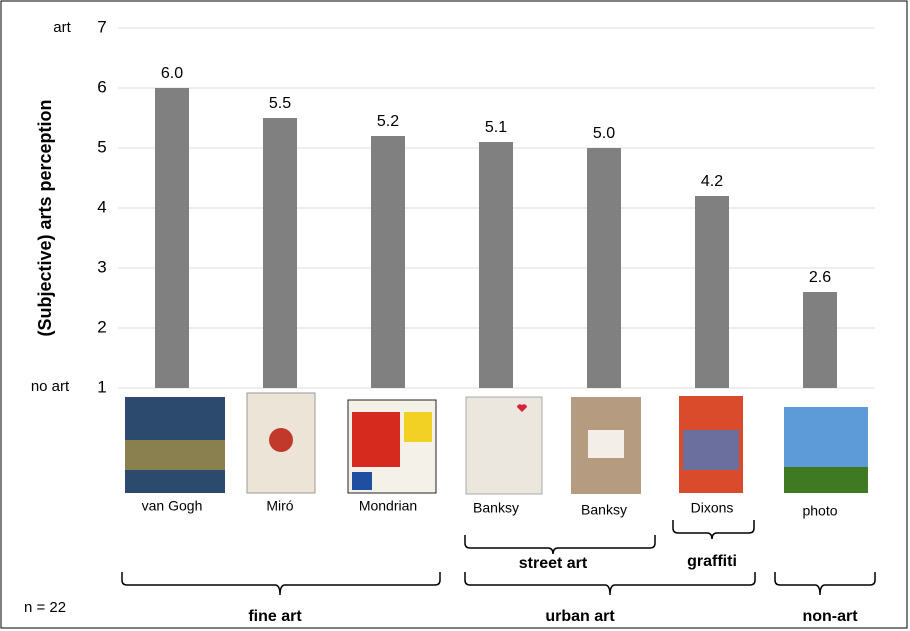  Describe the element at coordinates (275, 616) in the screenshot. I see `group-label: fine art` at that location.